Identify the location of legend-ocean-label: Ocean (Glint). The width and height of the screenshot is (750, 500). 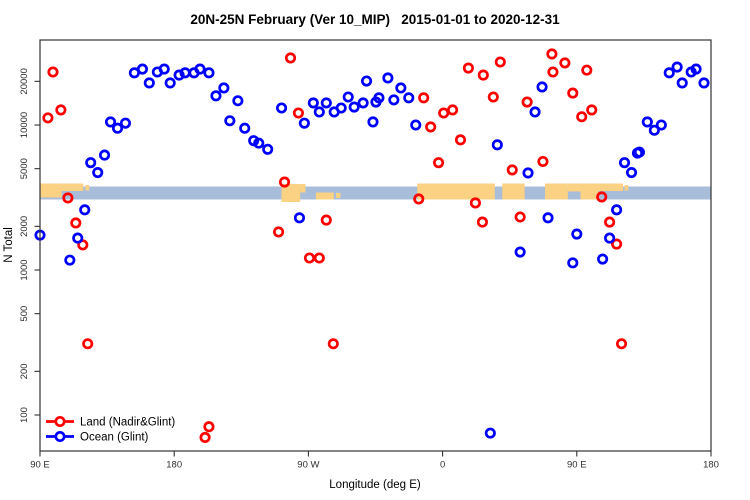
(114, 438).